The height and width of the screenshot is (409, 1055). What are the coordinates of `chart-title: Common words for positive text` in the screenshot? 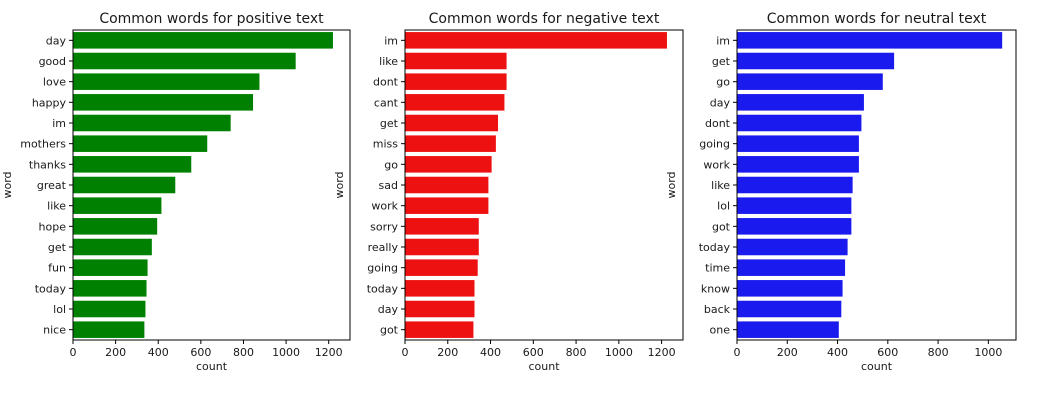 It's located at (211, 19).